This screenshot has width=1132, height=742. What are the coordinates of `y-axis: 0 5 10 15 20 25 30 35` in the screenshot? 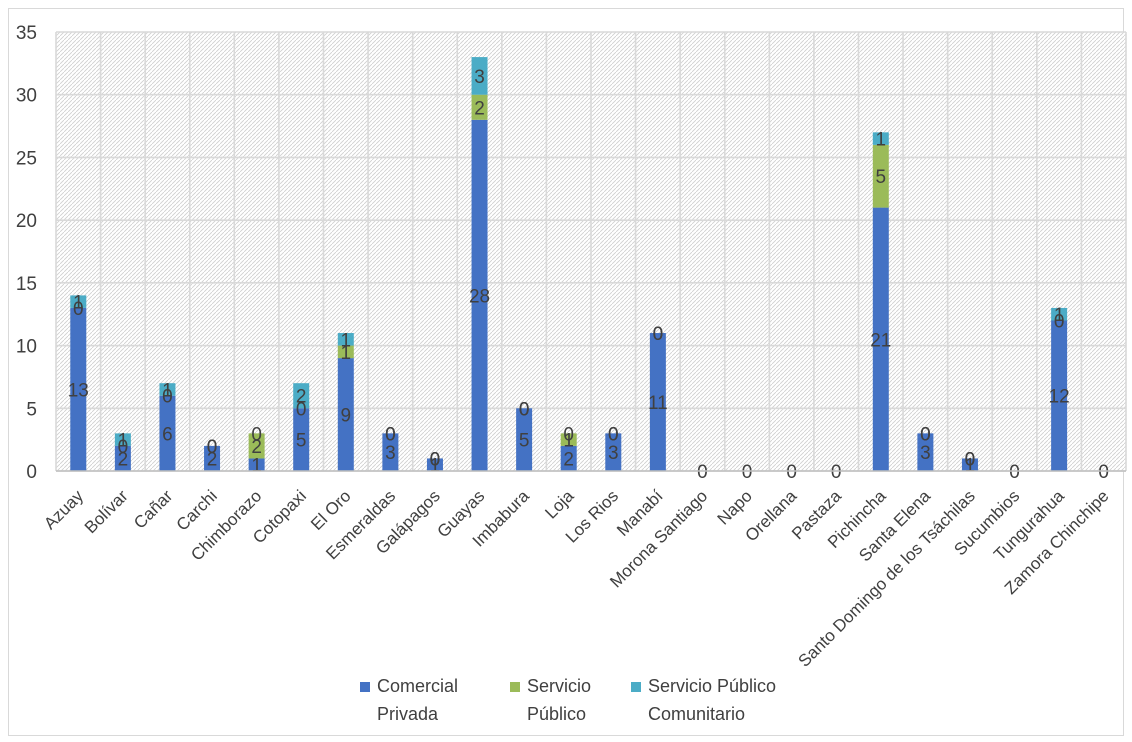 It's located at (26, 253).